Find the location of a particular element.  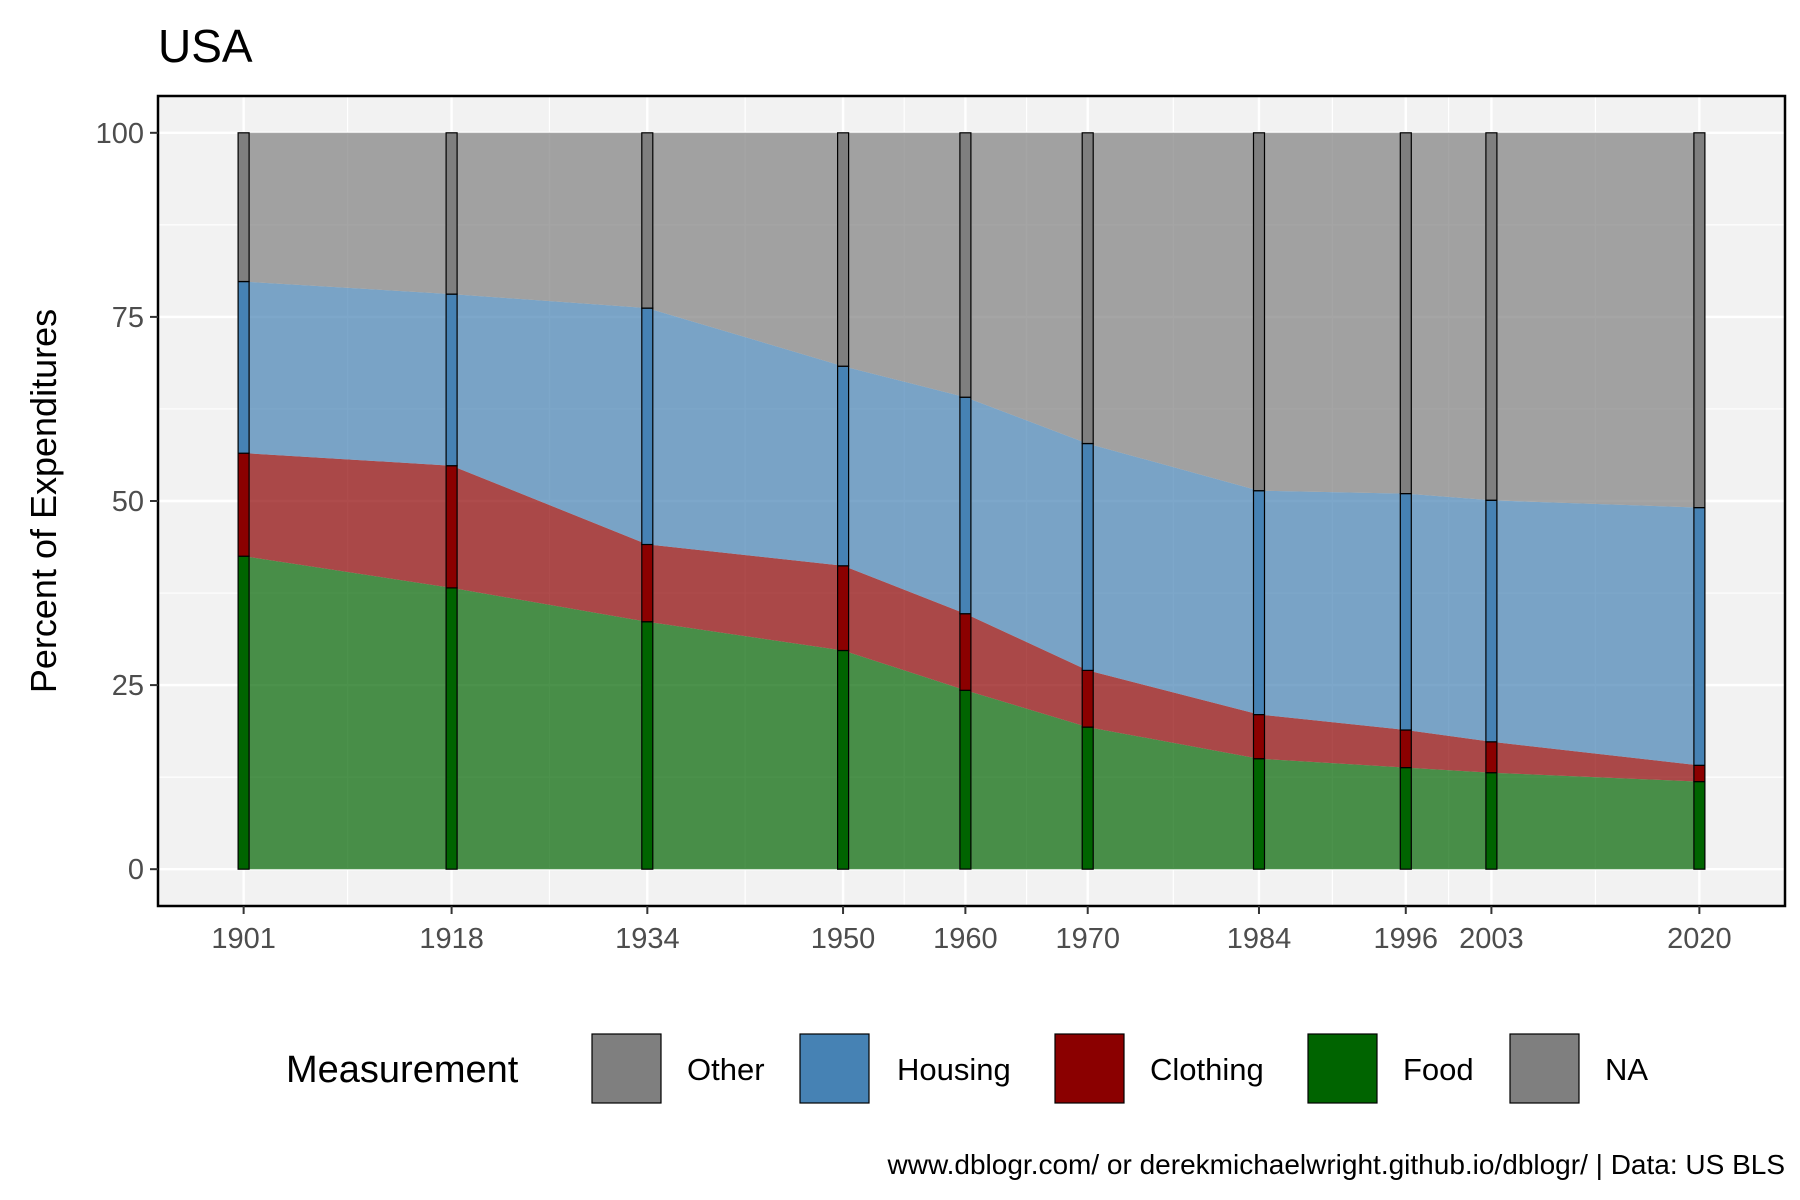

bar-clothing-1901 is located at coordinates (243, 504).